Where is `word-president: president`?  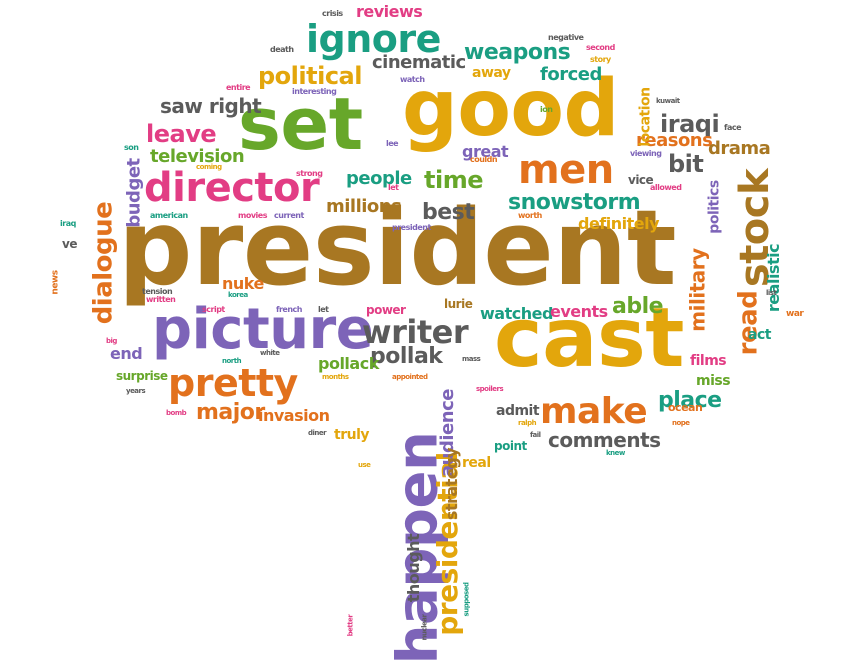
word-president: president is located at coordinates (397, 248).